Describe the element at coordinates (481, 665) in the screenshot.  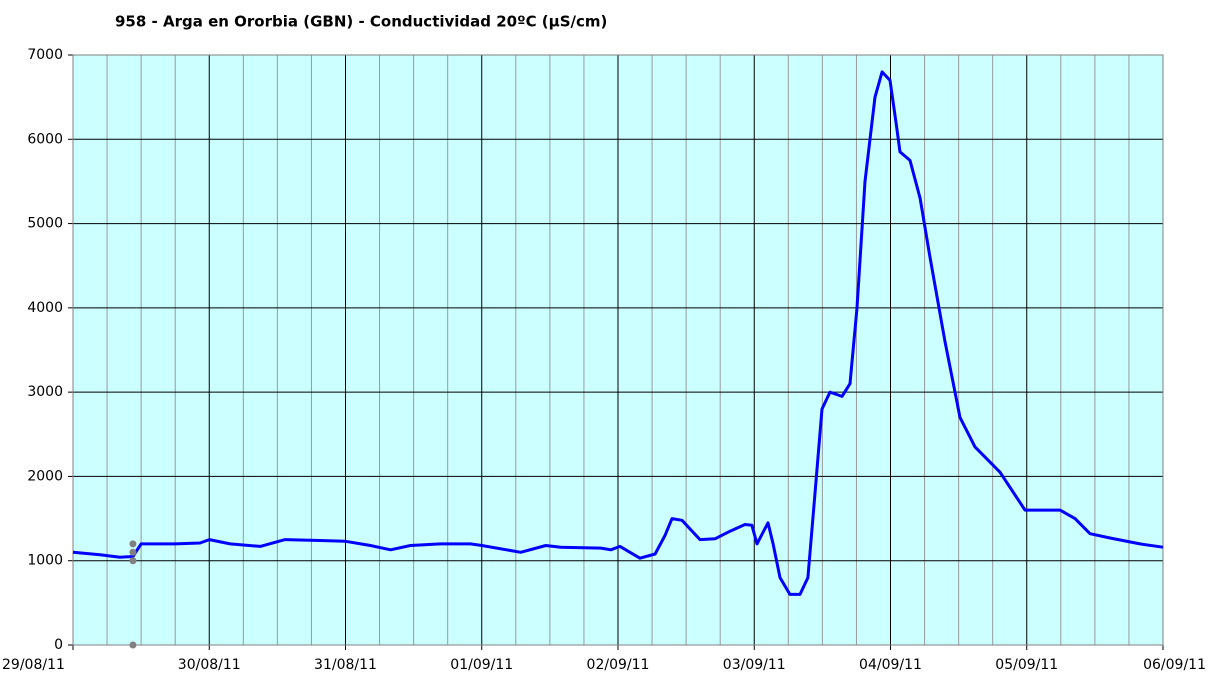
I see `x-tick-label: 01/09/11` at that location.